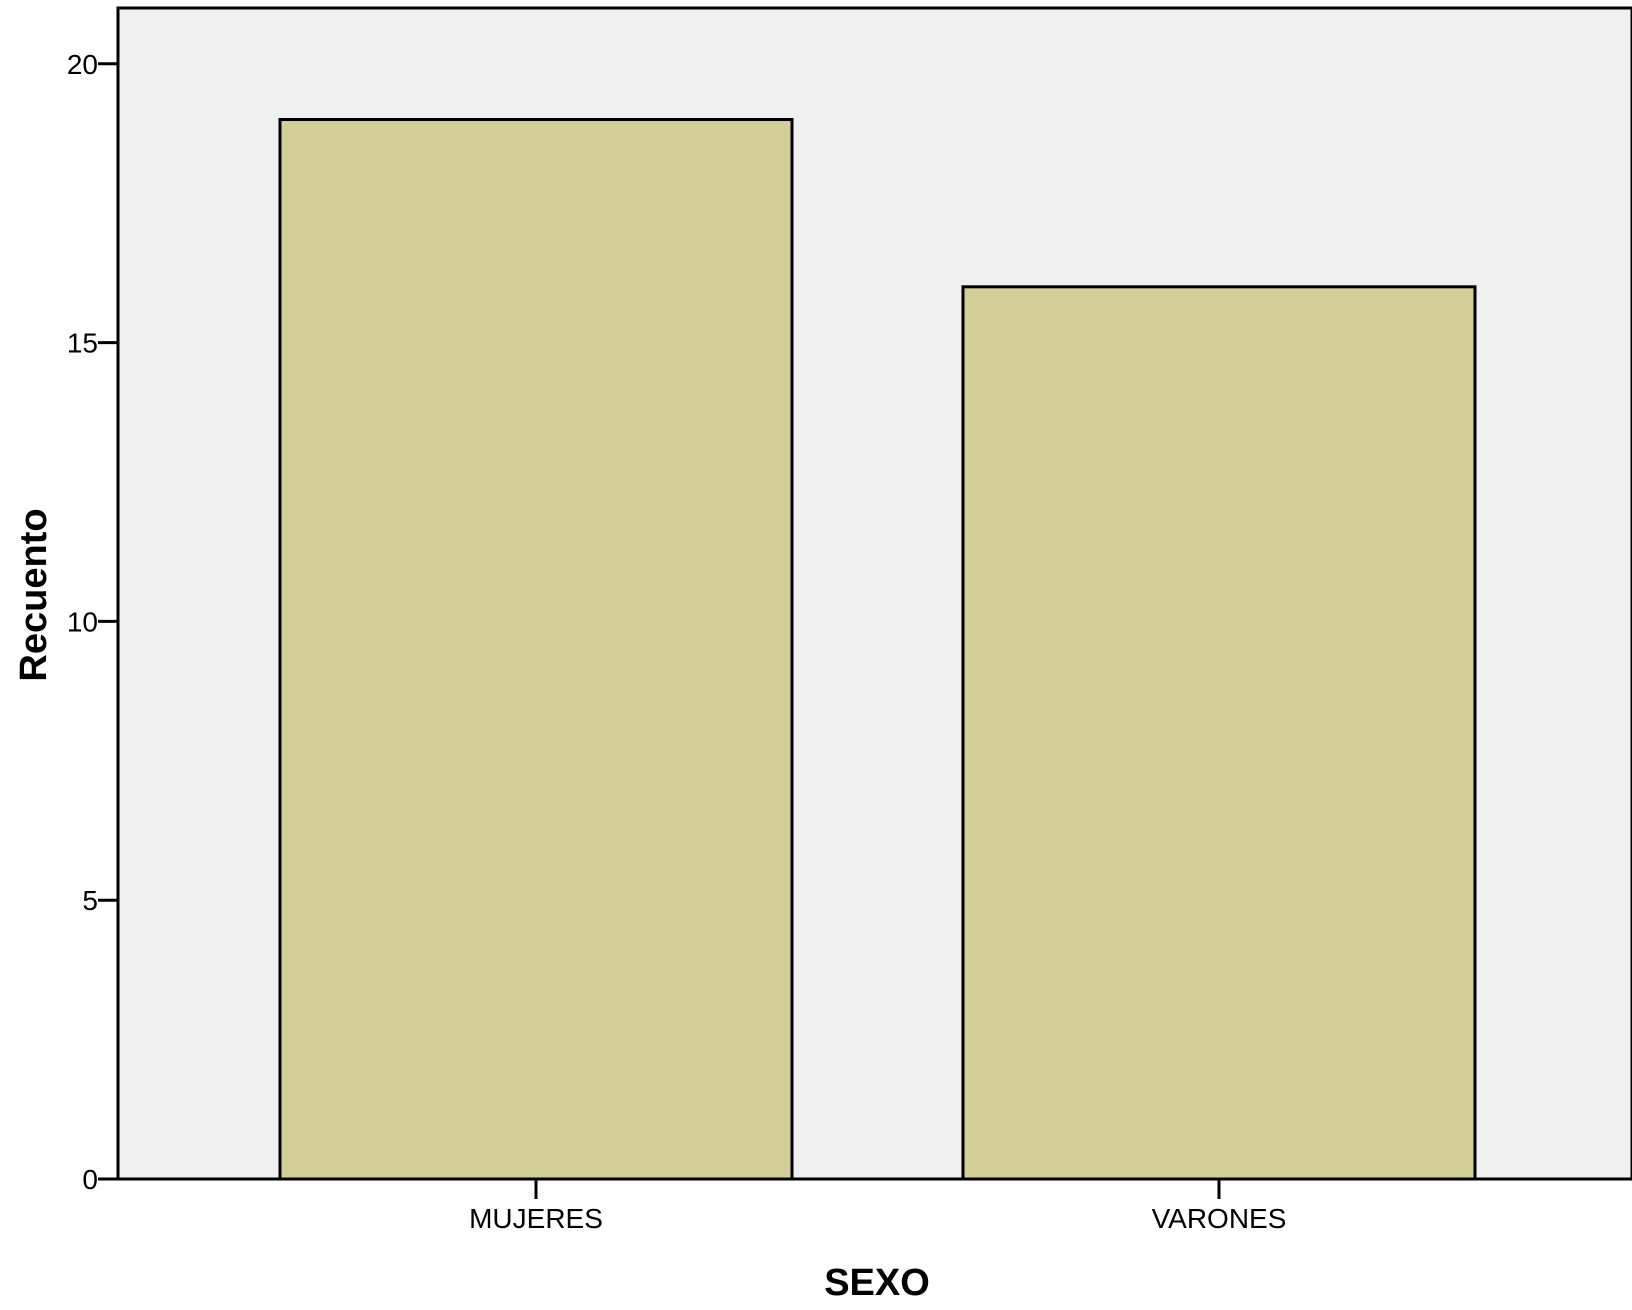 Image resolution: width=1632 pixels, height=1310 pixels. What do you see at coordinates (90, 1179) in the screenshot?
I see `y-tick-label: 0` at bounding box center [90, 1179].